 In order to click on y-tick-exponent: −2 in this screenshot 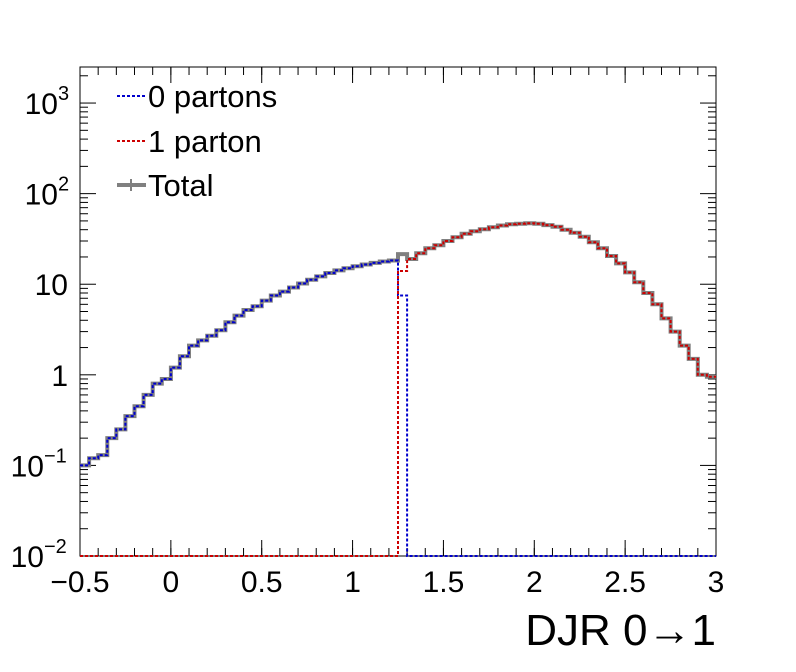, I will do `click(55, 547)`.